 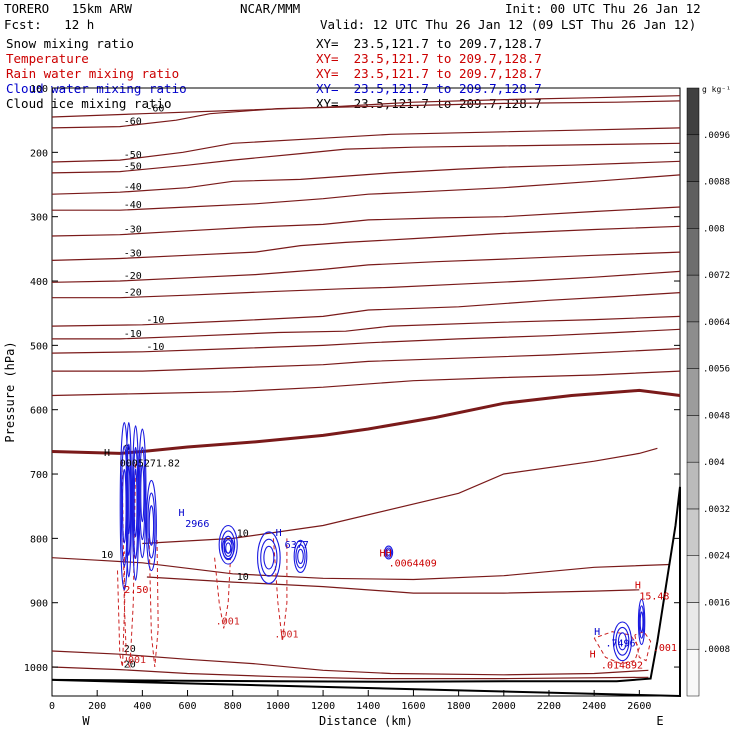 I want to click on x-tick-label: 1400, so click(x=368, y=706).